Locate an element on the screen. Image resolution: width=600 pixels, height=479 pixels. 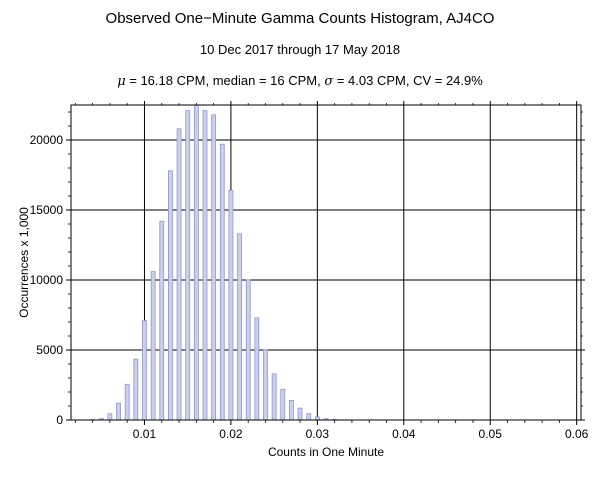
x-tick-label: 0.03 is located at coordinates (318, 434).